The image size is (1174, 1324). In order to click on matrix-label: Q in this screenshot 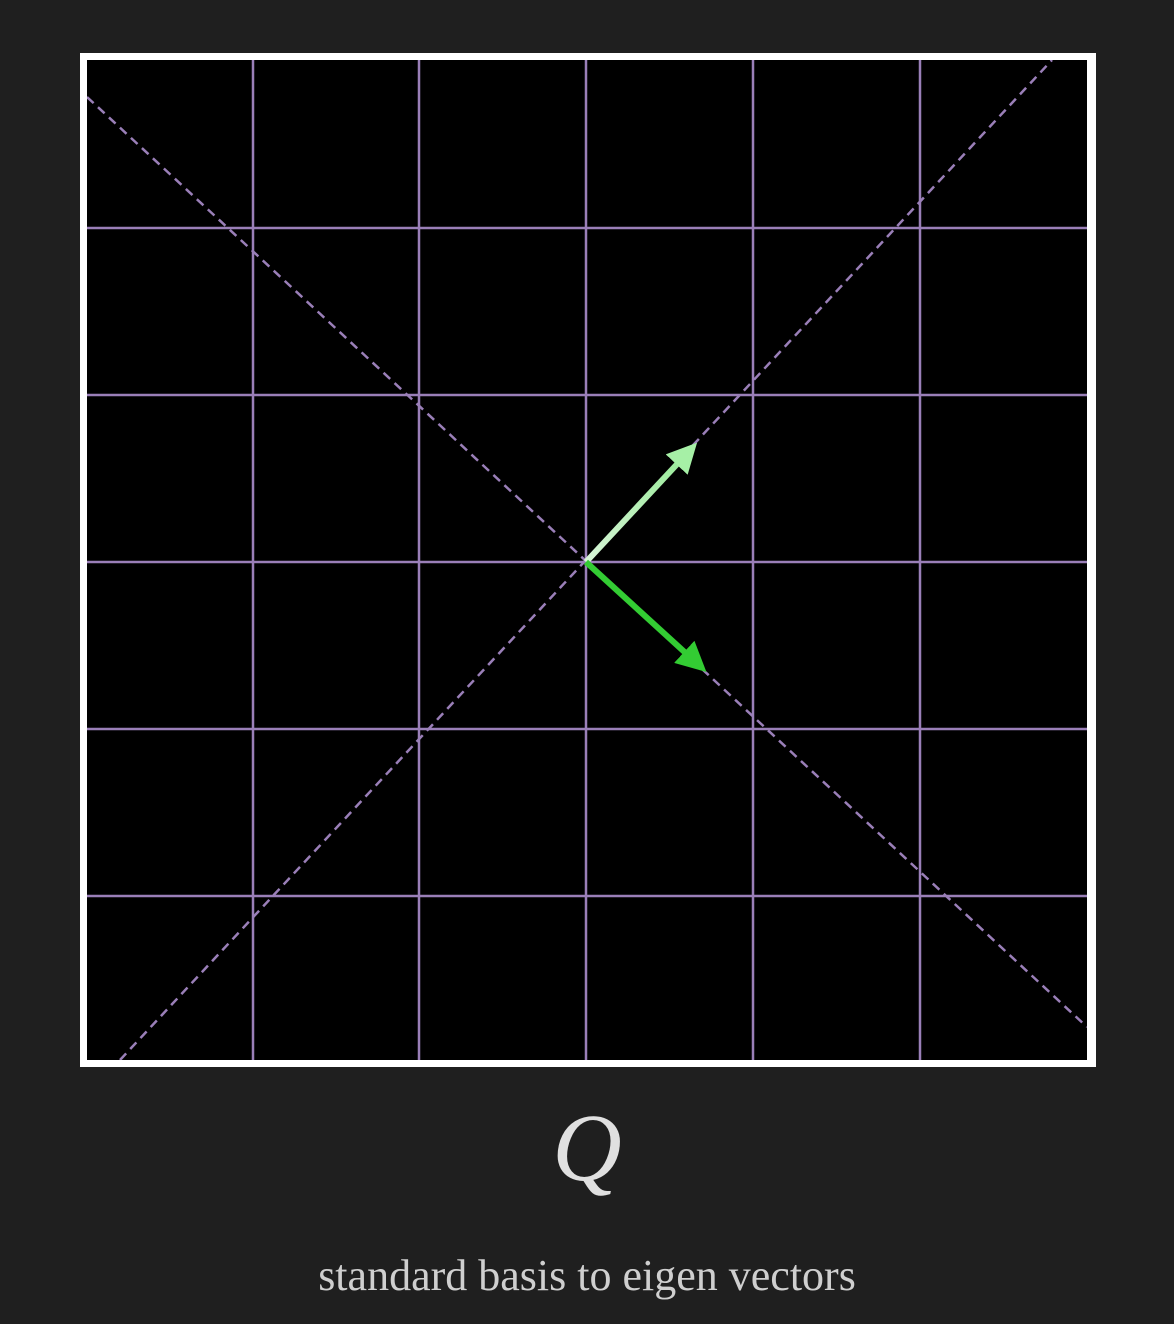, I will do `click(586, 1147)`.